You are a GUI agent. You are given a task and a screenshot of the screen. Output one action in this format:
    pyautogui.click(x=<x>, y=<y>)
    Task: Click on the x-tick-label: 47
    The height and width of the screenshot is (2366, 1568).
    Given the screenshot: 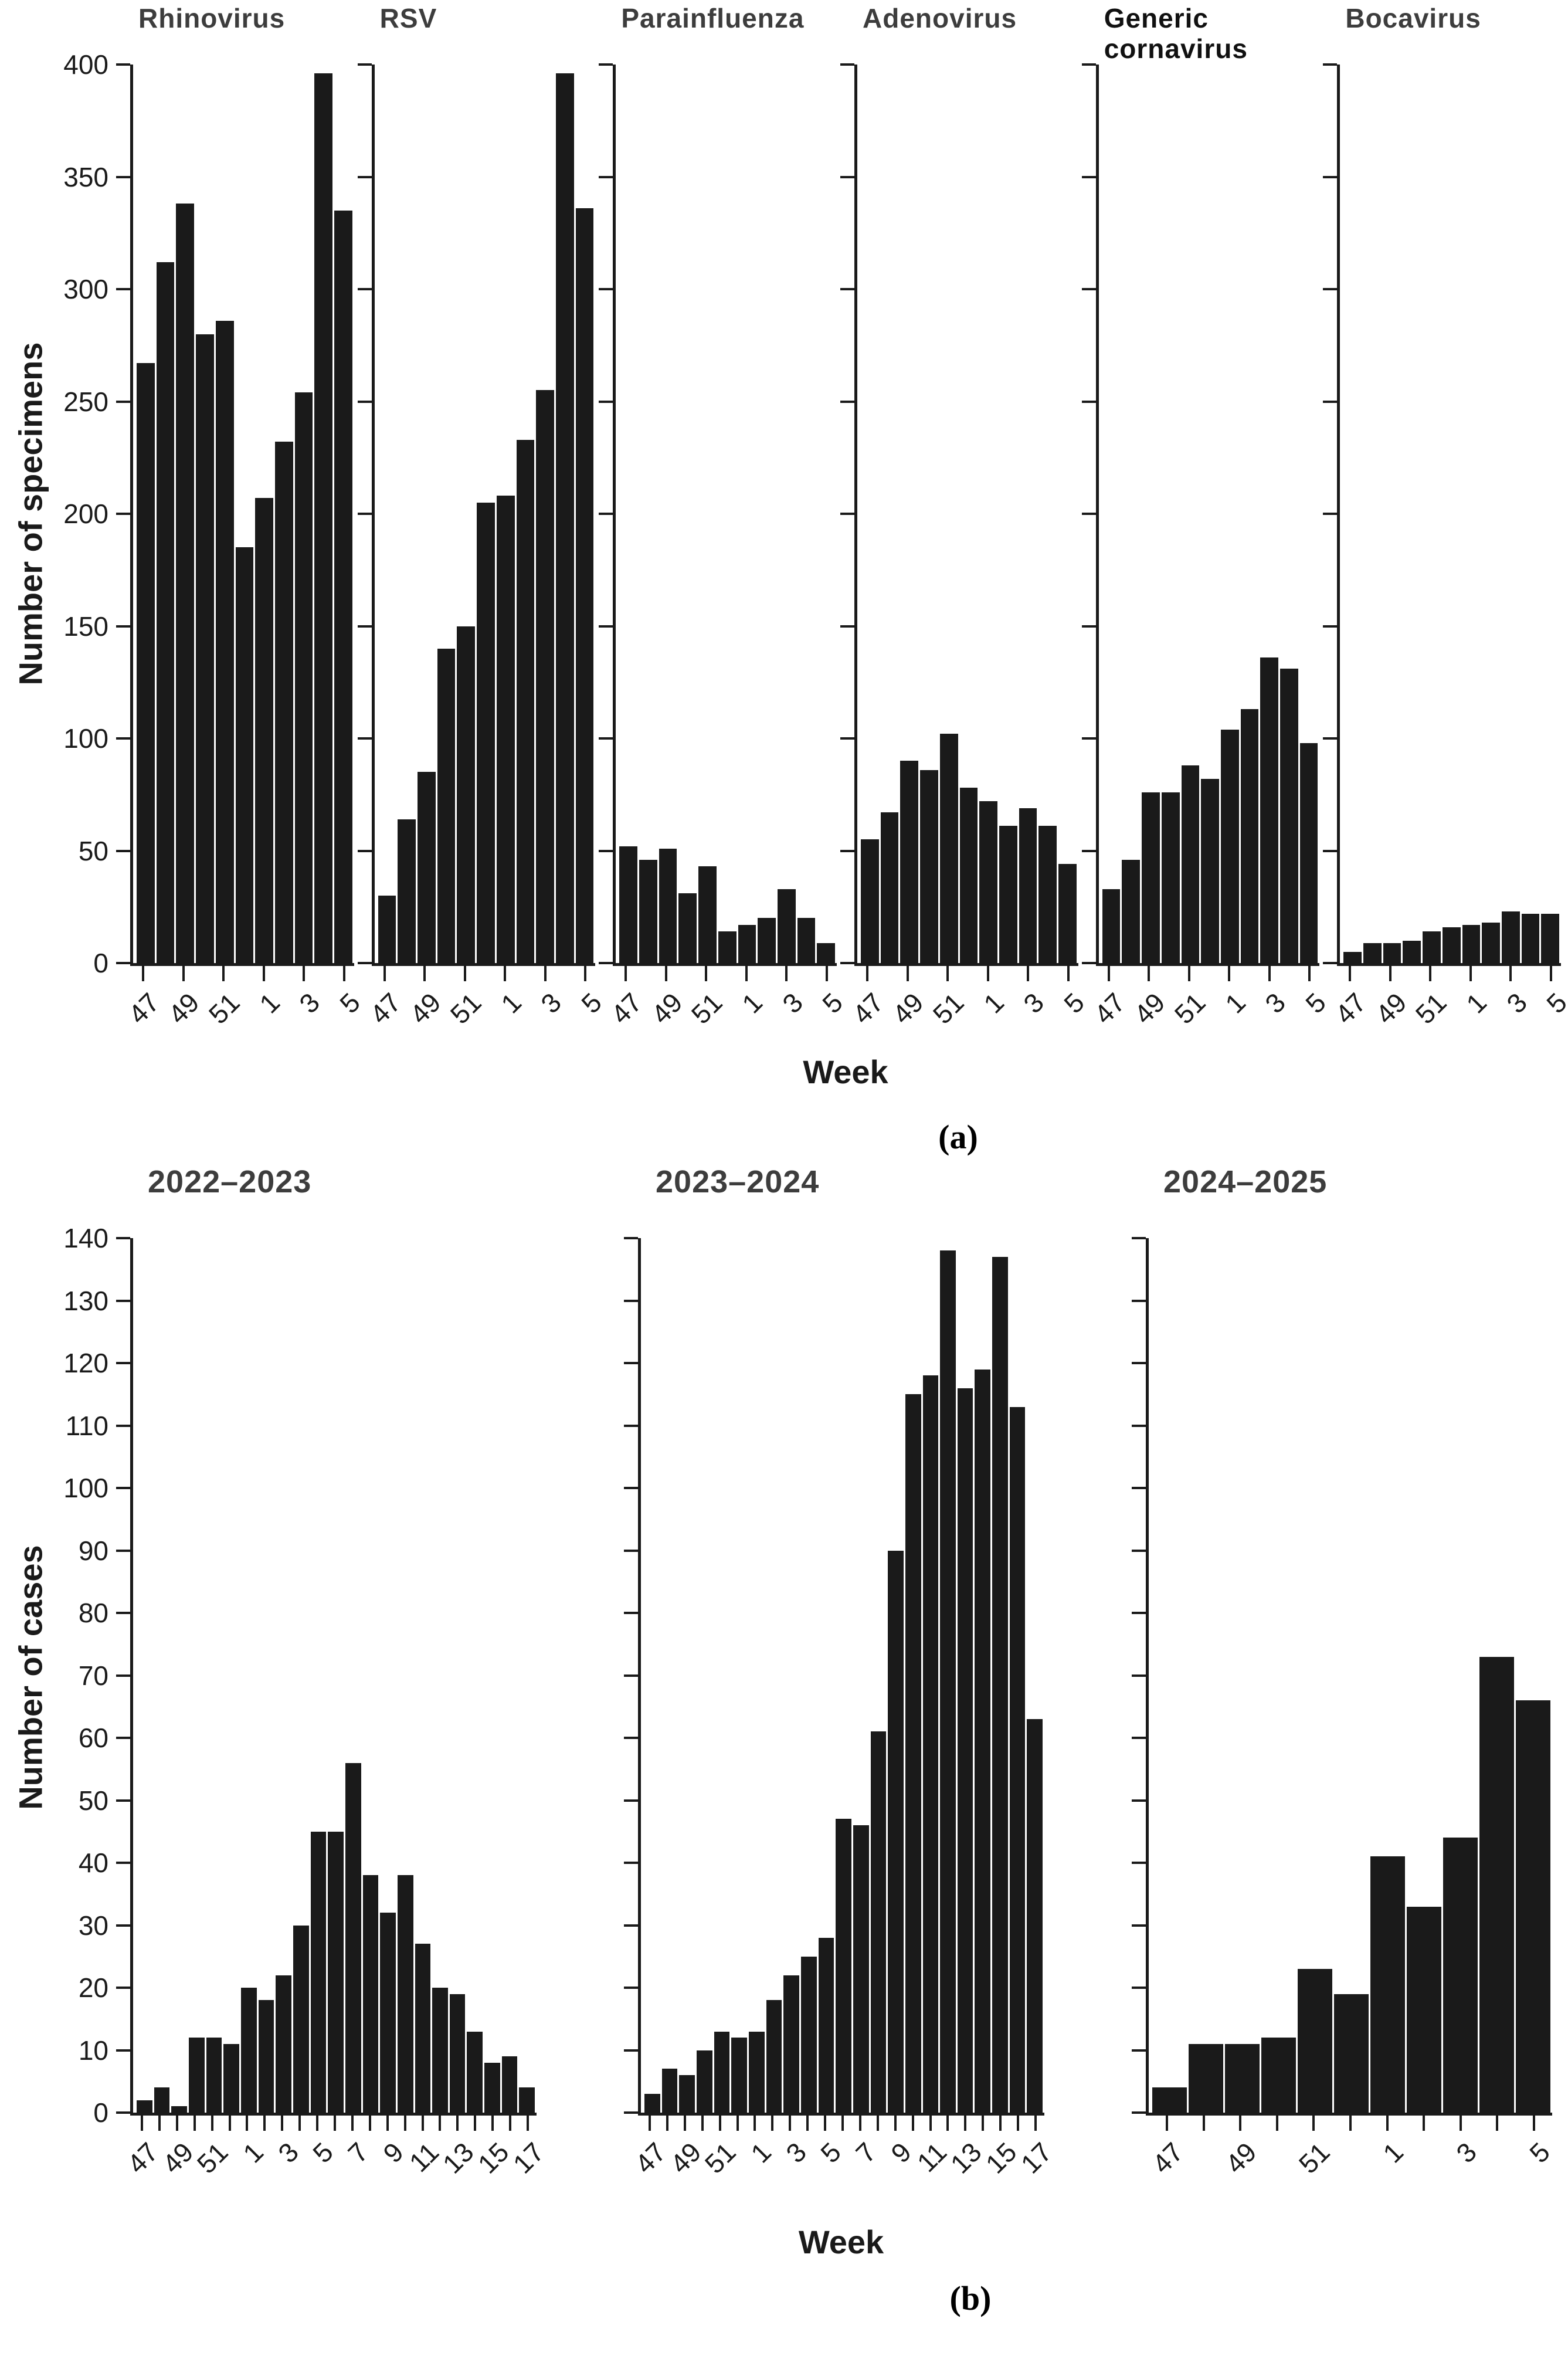 What is the action you would take?
    pyautogui.click(x=385, y=1009)
    